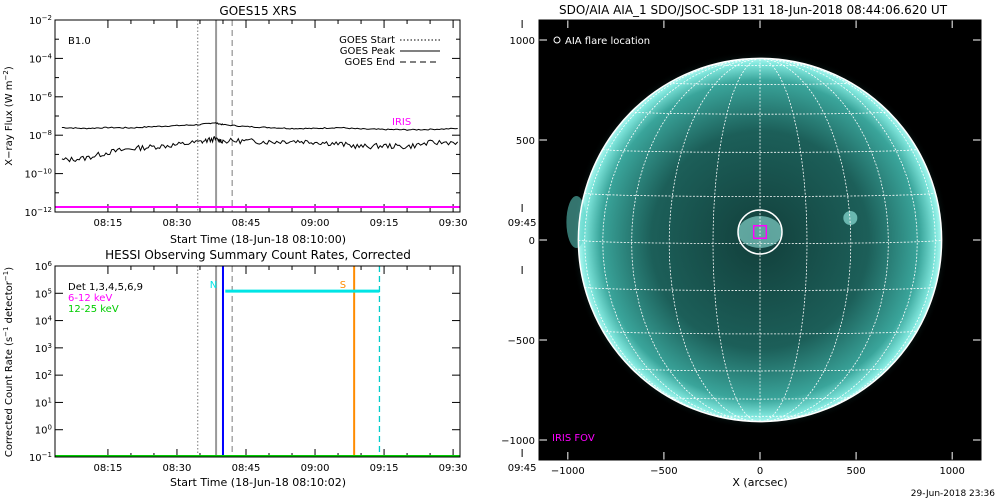 This screenshot has width=1000, height=500. What do you see at coordinates (177, 468) in the screenshot?
I see `hessi-x-tick-label: 08:30` at bounding box center [177, 468].